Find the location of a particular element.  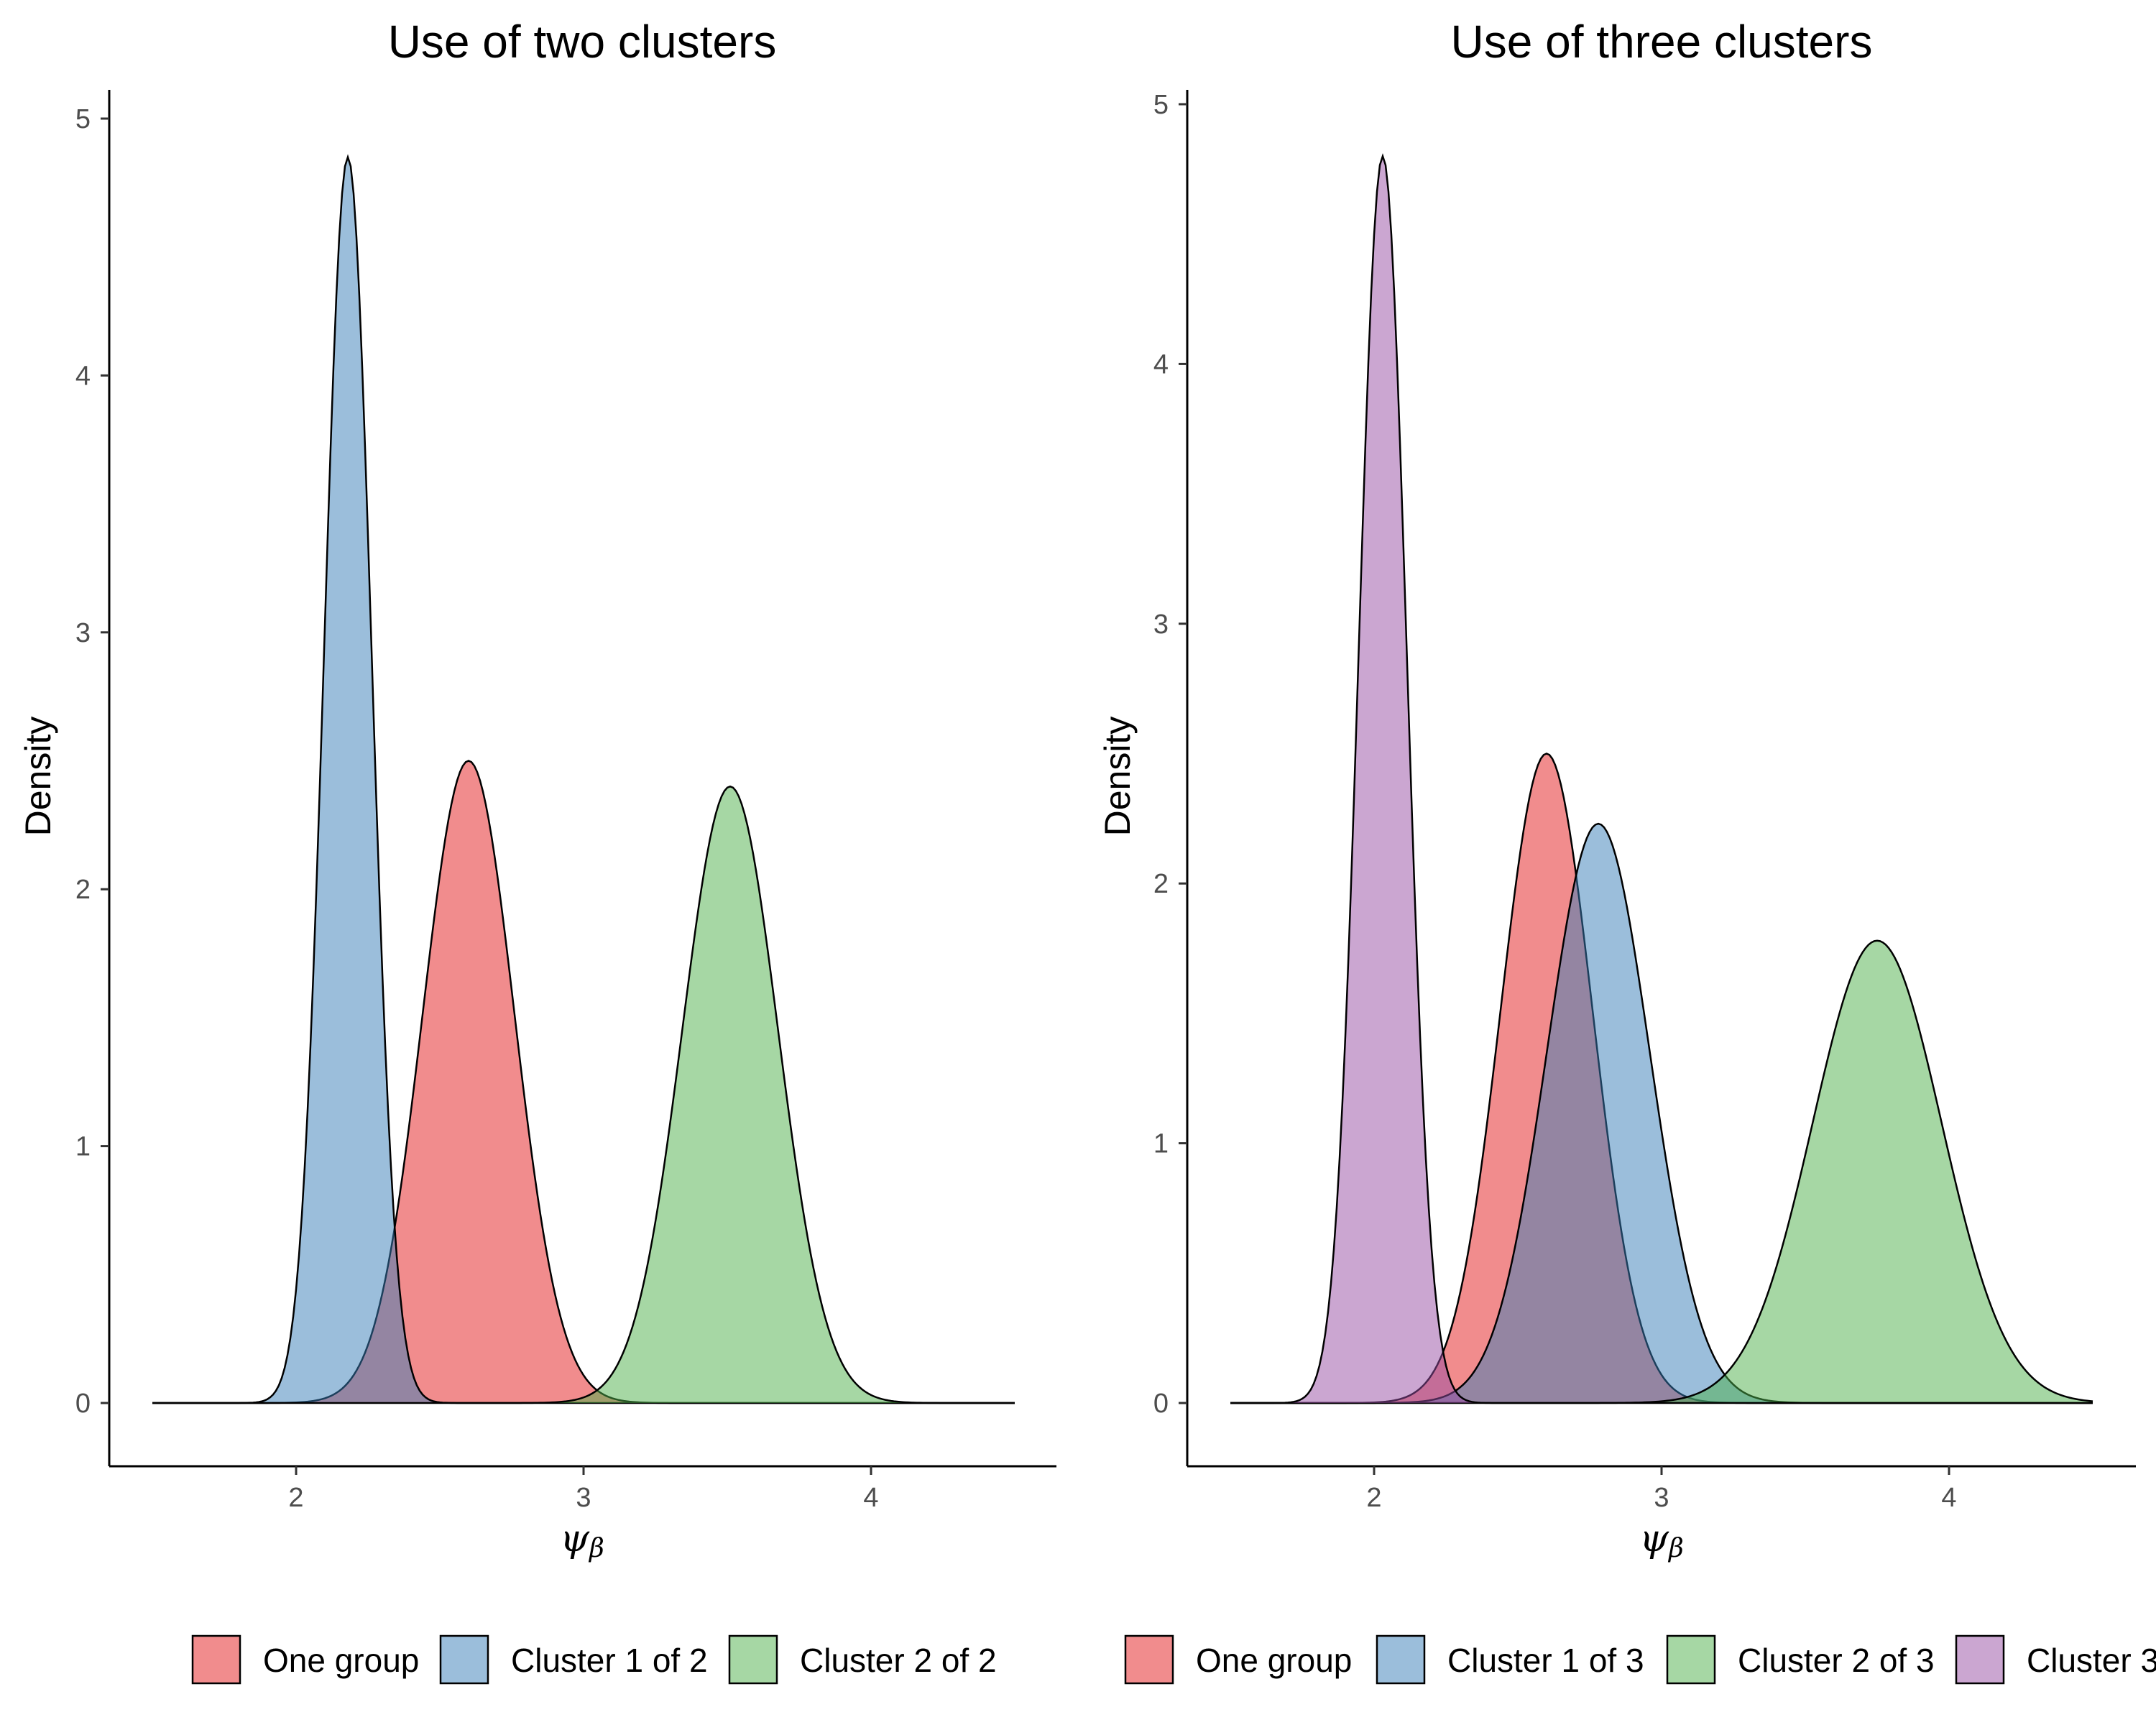

legend-label: Cluster 2 of 3 is located at coordinates (1837, 1660).